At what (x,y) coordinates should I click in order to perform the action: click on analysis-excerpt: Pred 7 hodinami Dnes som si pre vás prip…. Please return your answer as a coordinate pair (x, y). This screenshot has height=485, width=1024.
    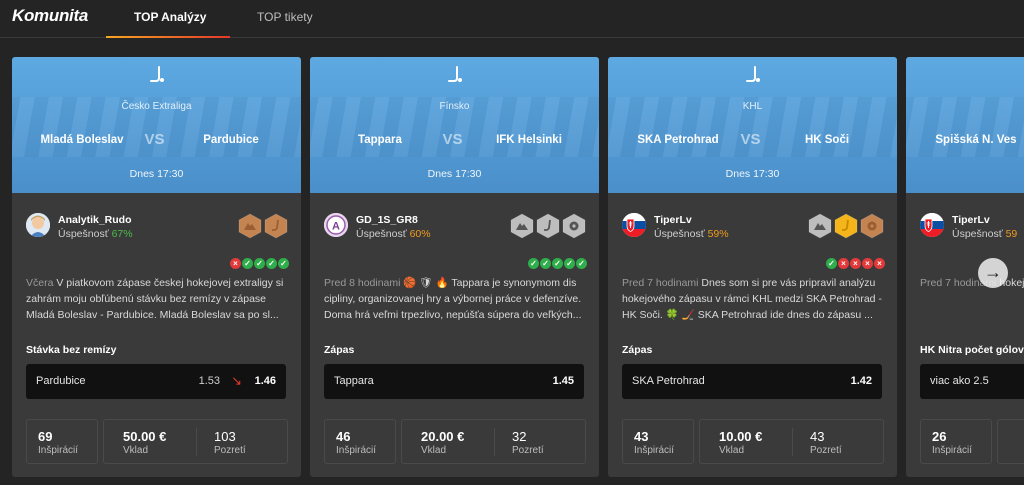
    Looking at the image, I should click on (753, 299).